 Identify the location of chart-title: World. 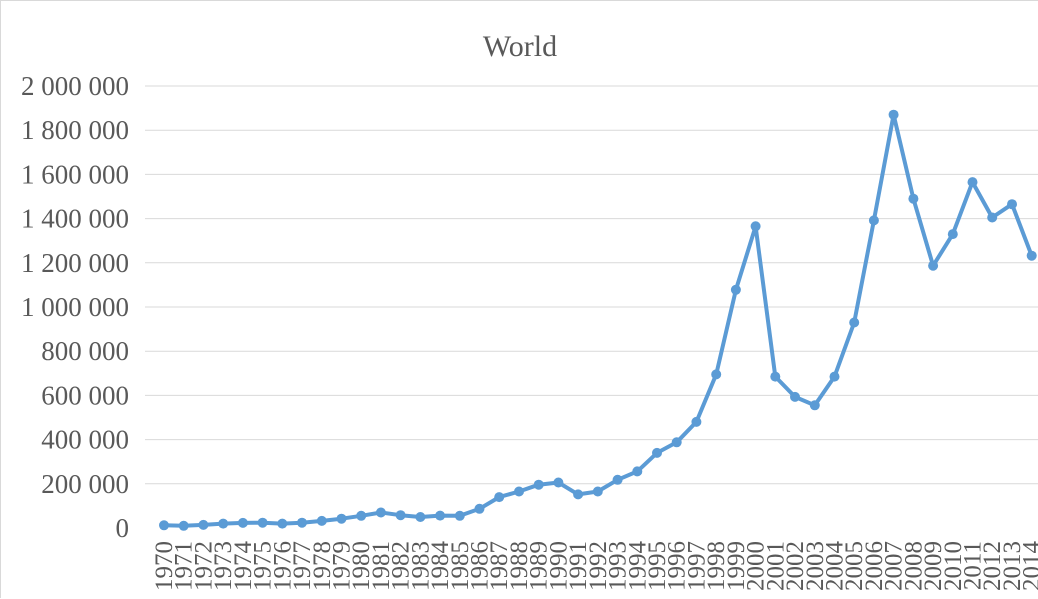
(520, 46).